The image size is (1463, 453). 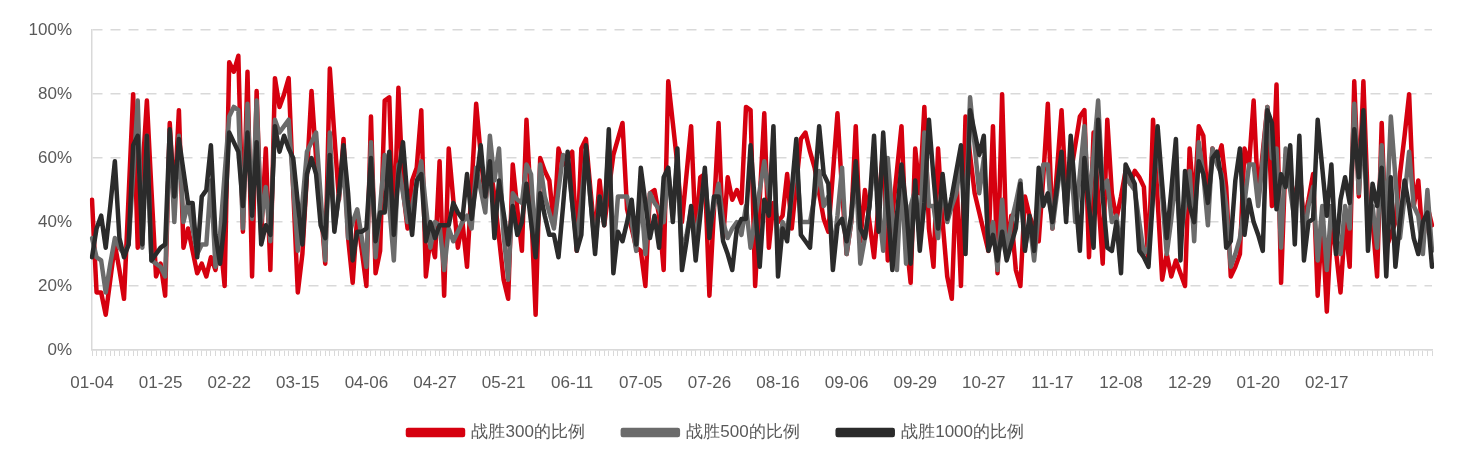 I want to click on y-tick-label: 40%, so click(x=54, y=221).